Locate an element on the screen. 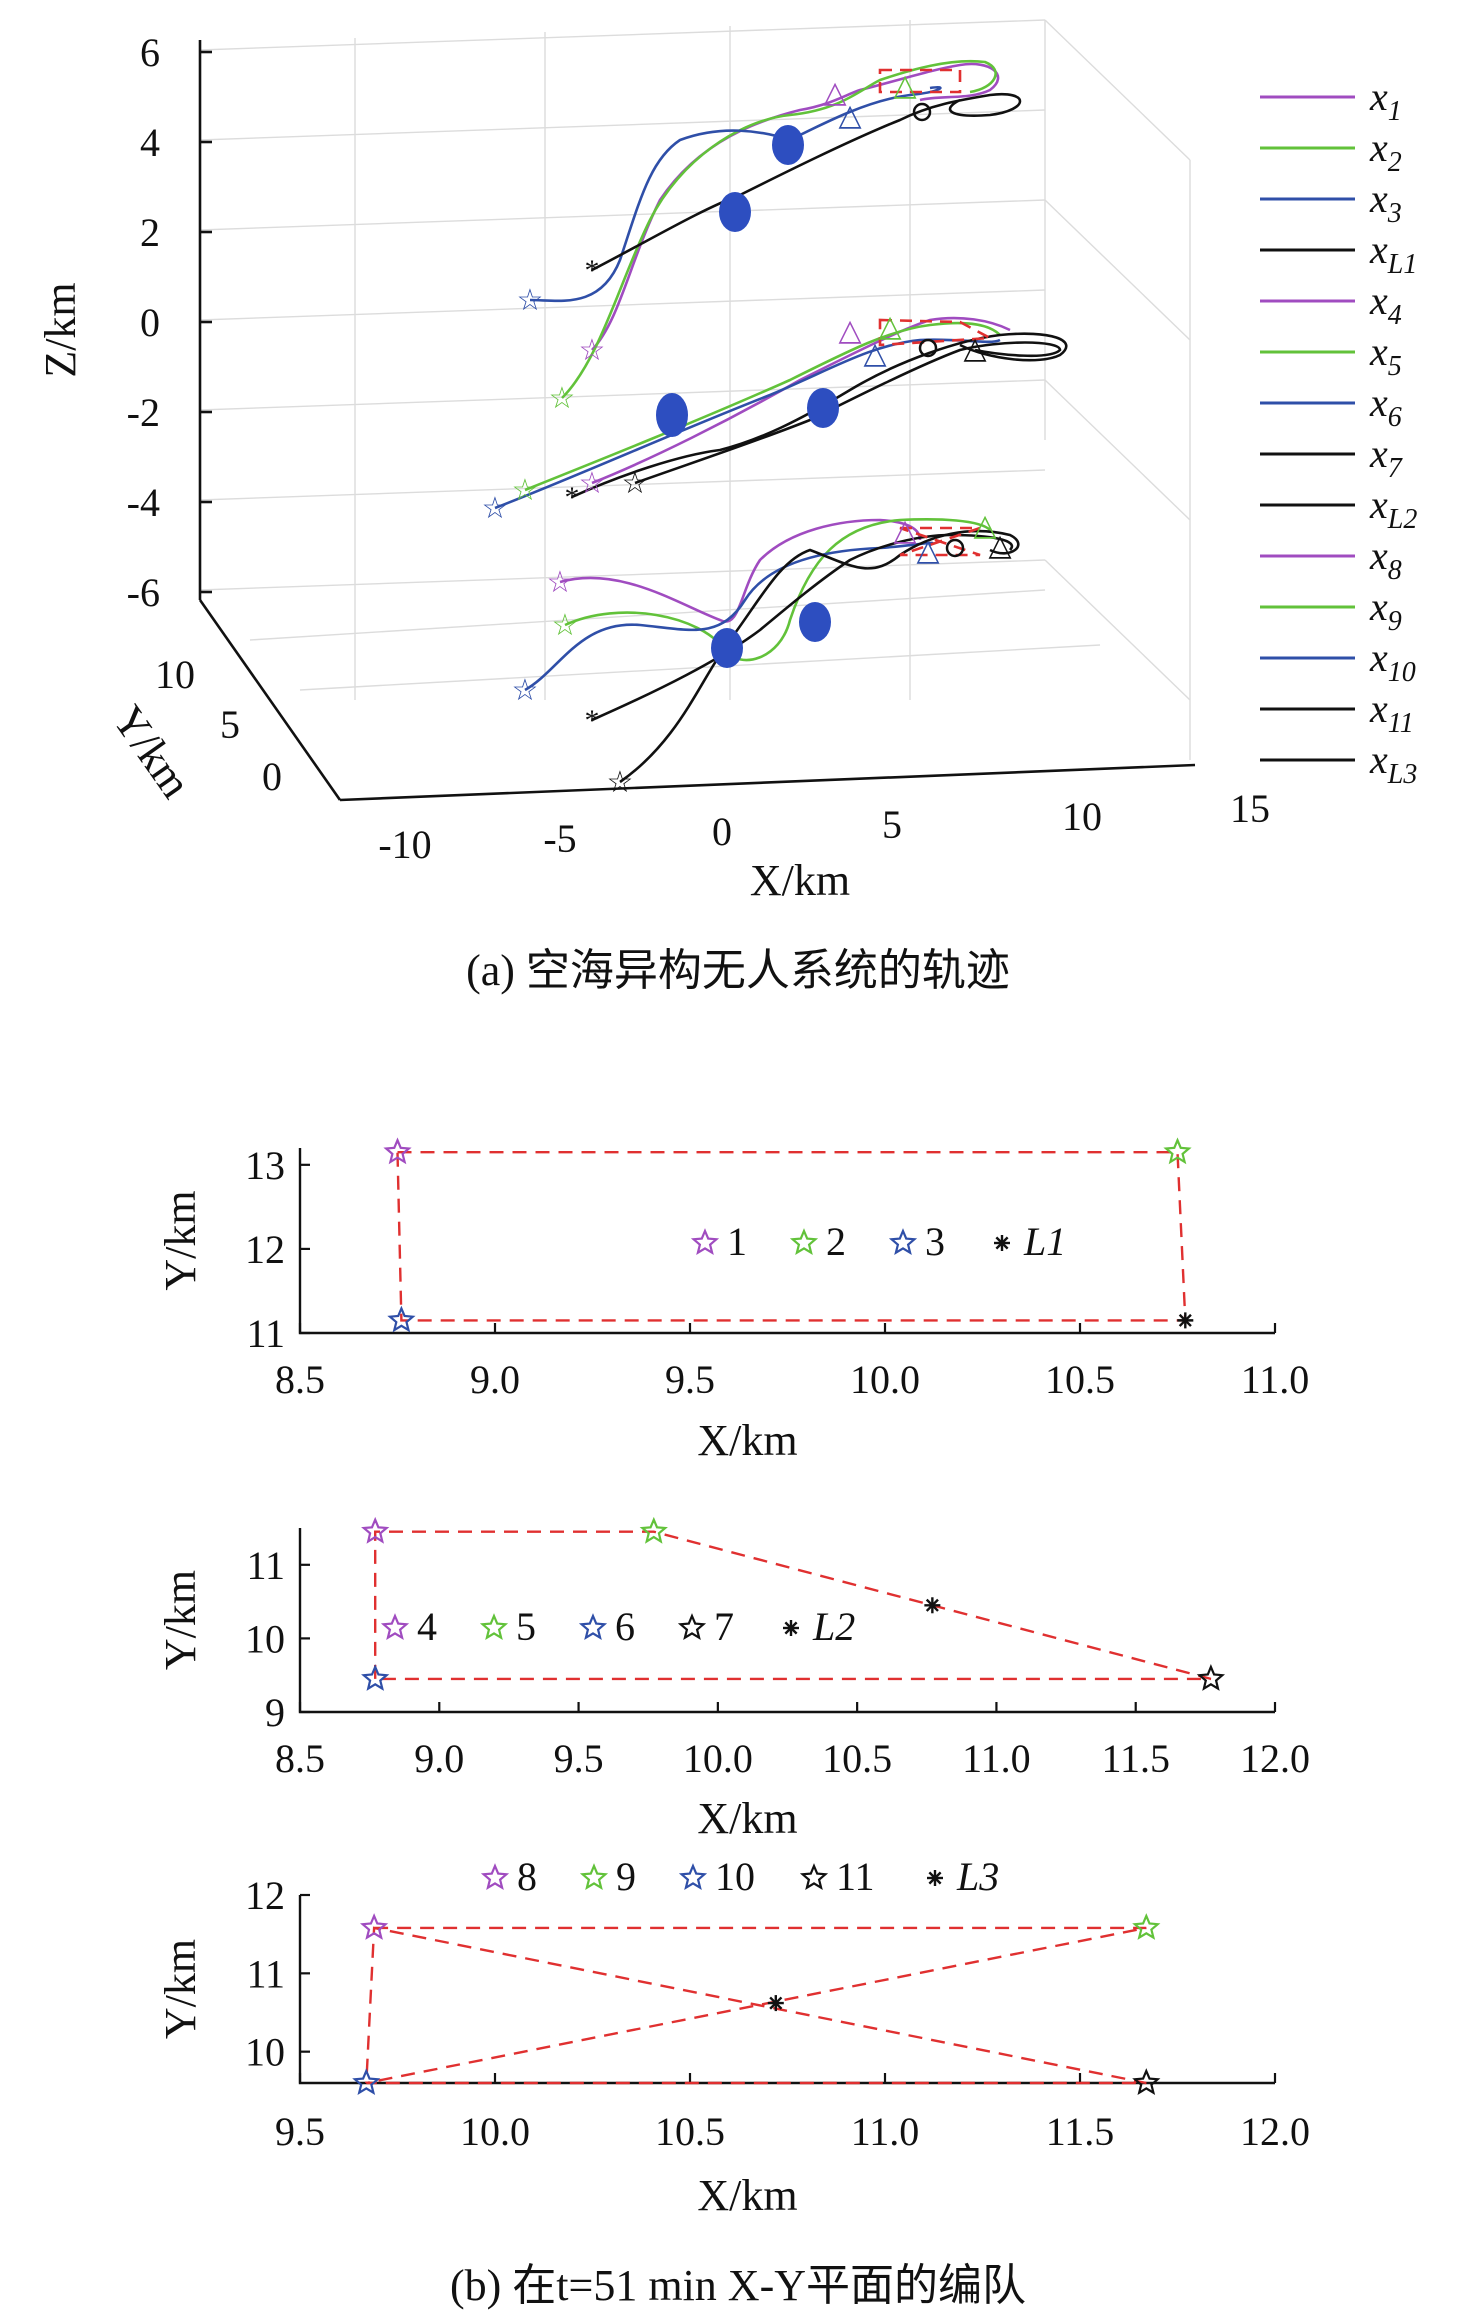 The image size is (1476, 2318). legend-label: L1 is located at coordinates (1044, 1241).